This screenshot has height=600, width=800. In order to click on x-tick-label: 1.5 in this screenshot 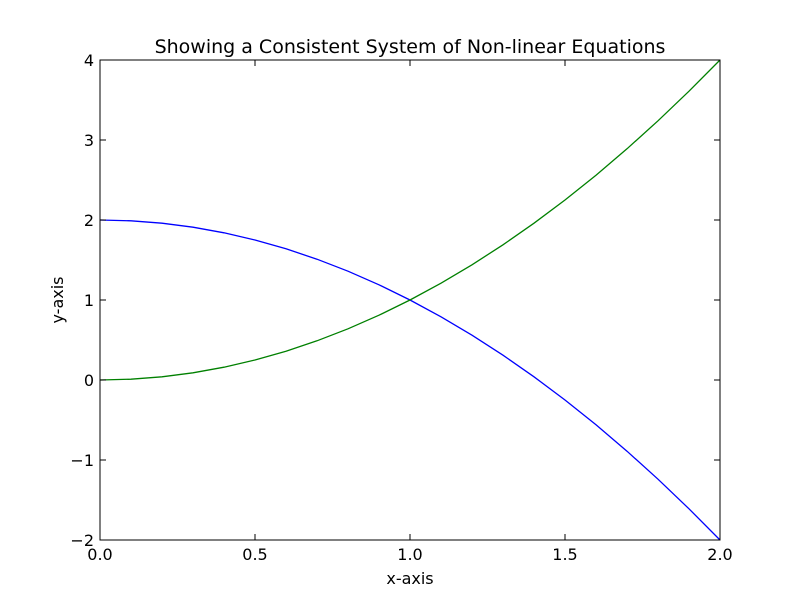, I will do `click(564, 554)`.